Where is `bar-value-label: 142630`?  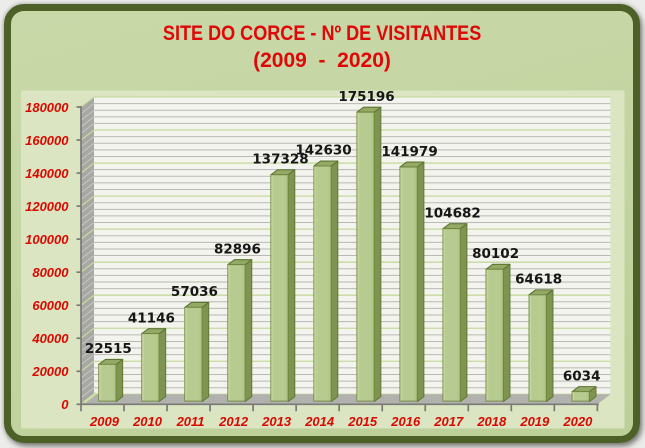
bar-value-label: 142630 is located at coordinates (323, 151).